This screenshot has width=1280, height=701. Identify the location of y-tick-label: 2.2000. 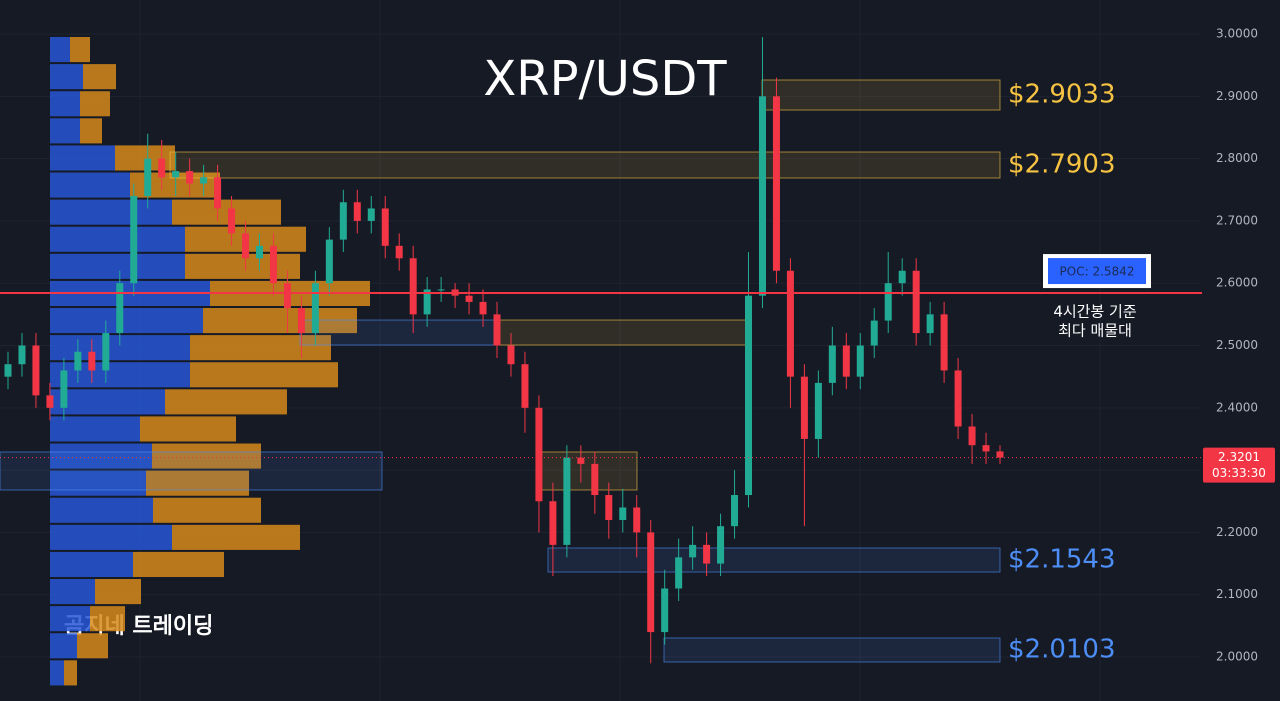
(1237, 532).